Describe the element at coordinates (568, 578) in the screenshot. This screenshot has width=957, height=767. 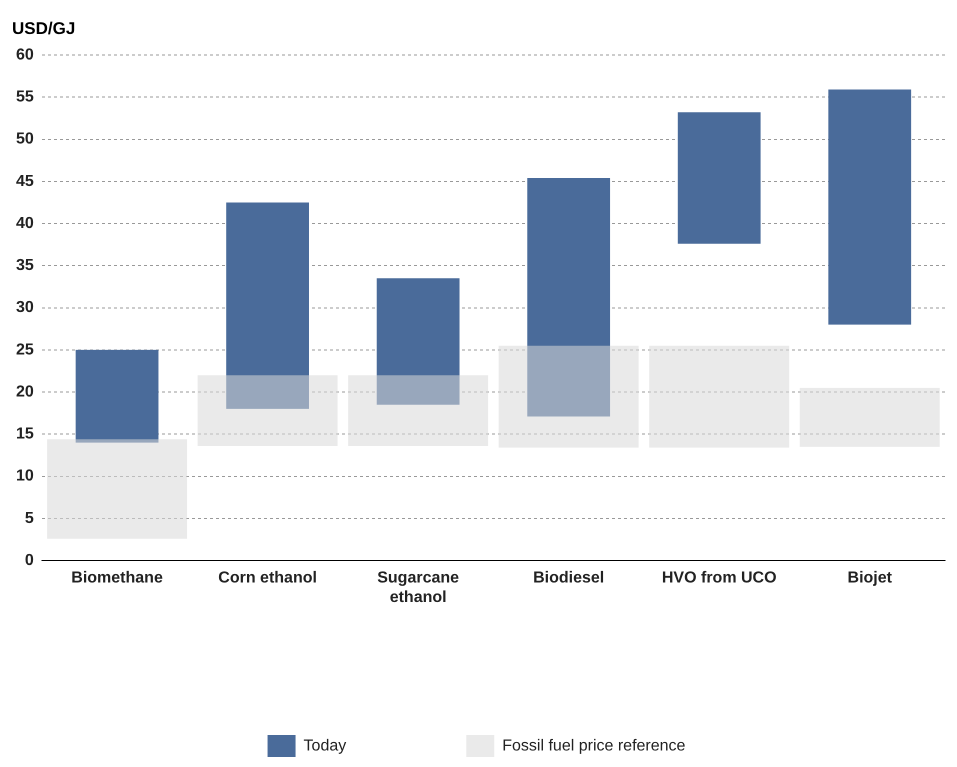
I see `x-tick-label: Biodiesel` at that location.